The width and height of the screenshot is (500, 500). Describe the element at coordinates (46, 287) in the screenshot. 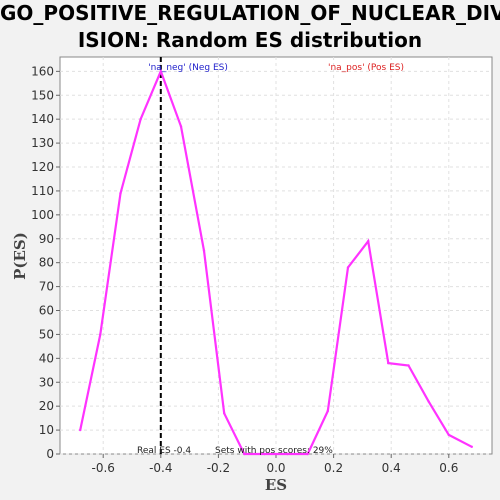

I see `y-tick-label: 70` at that location.